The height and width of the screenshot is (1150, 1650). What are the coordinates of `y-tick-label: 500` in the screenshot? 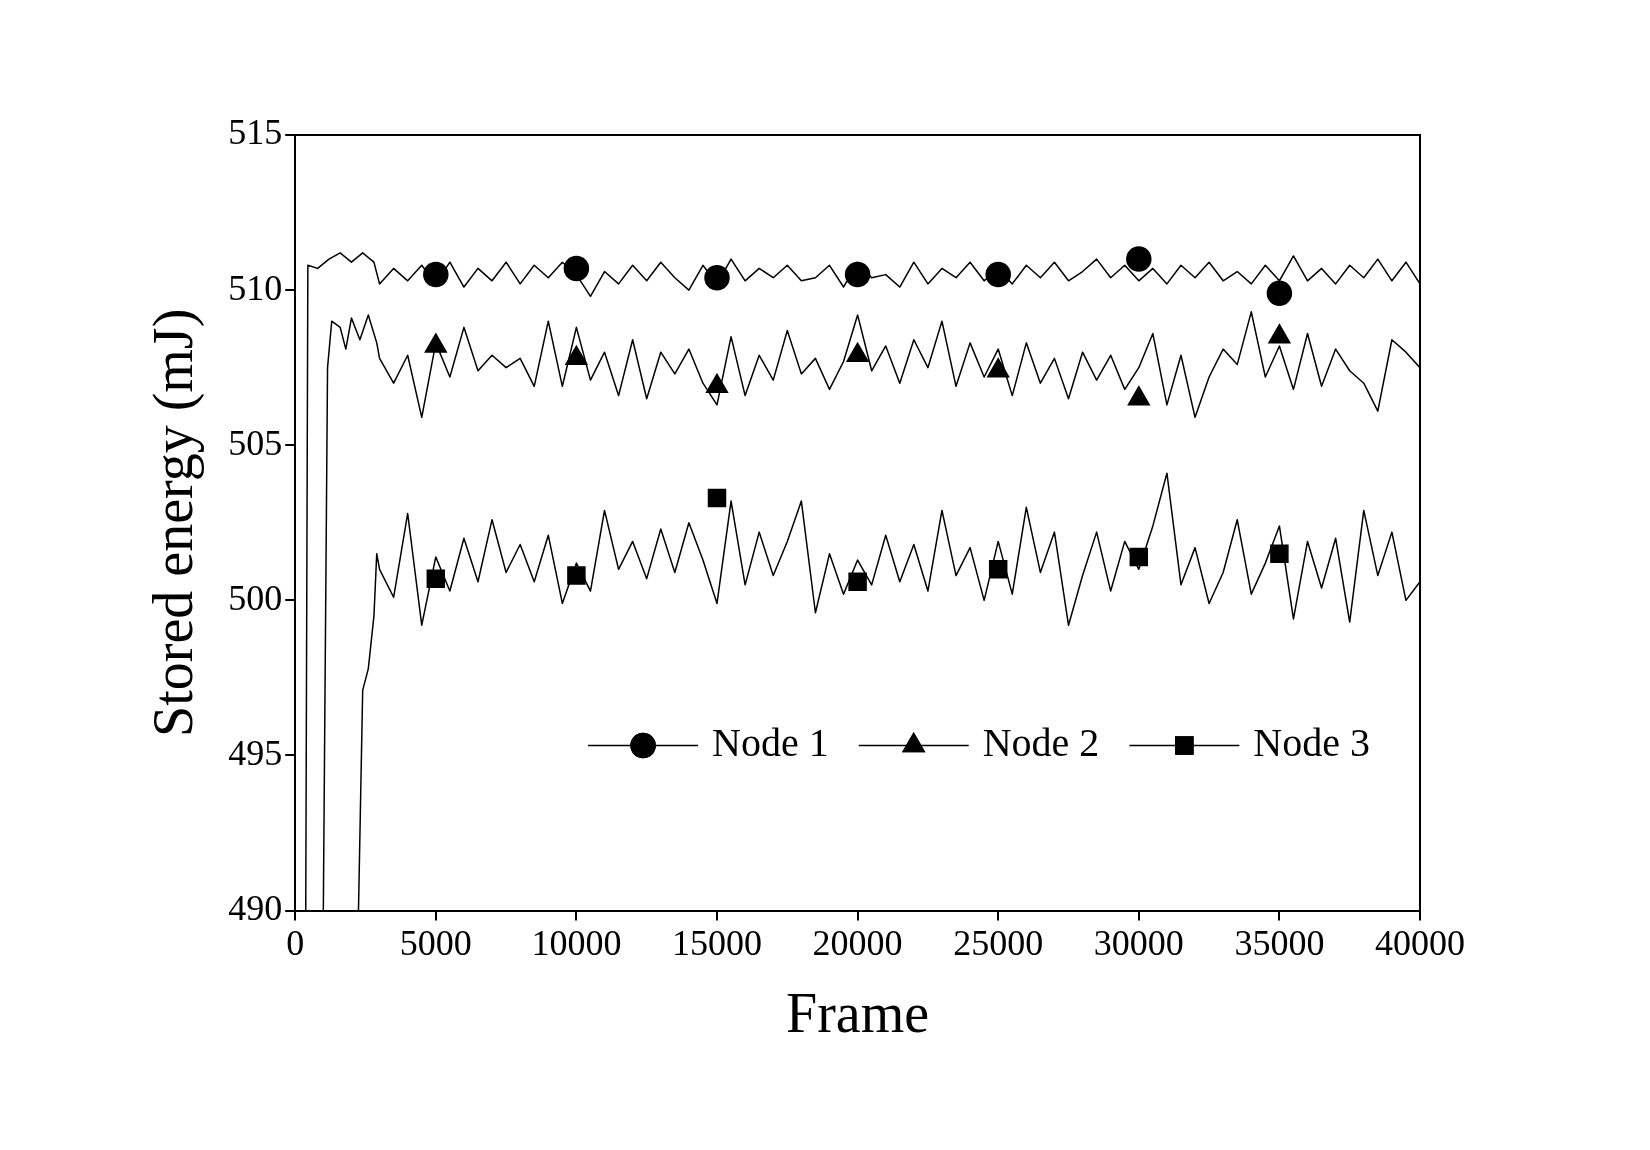 It's located at (255, 597).